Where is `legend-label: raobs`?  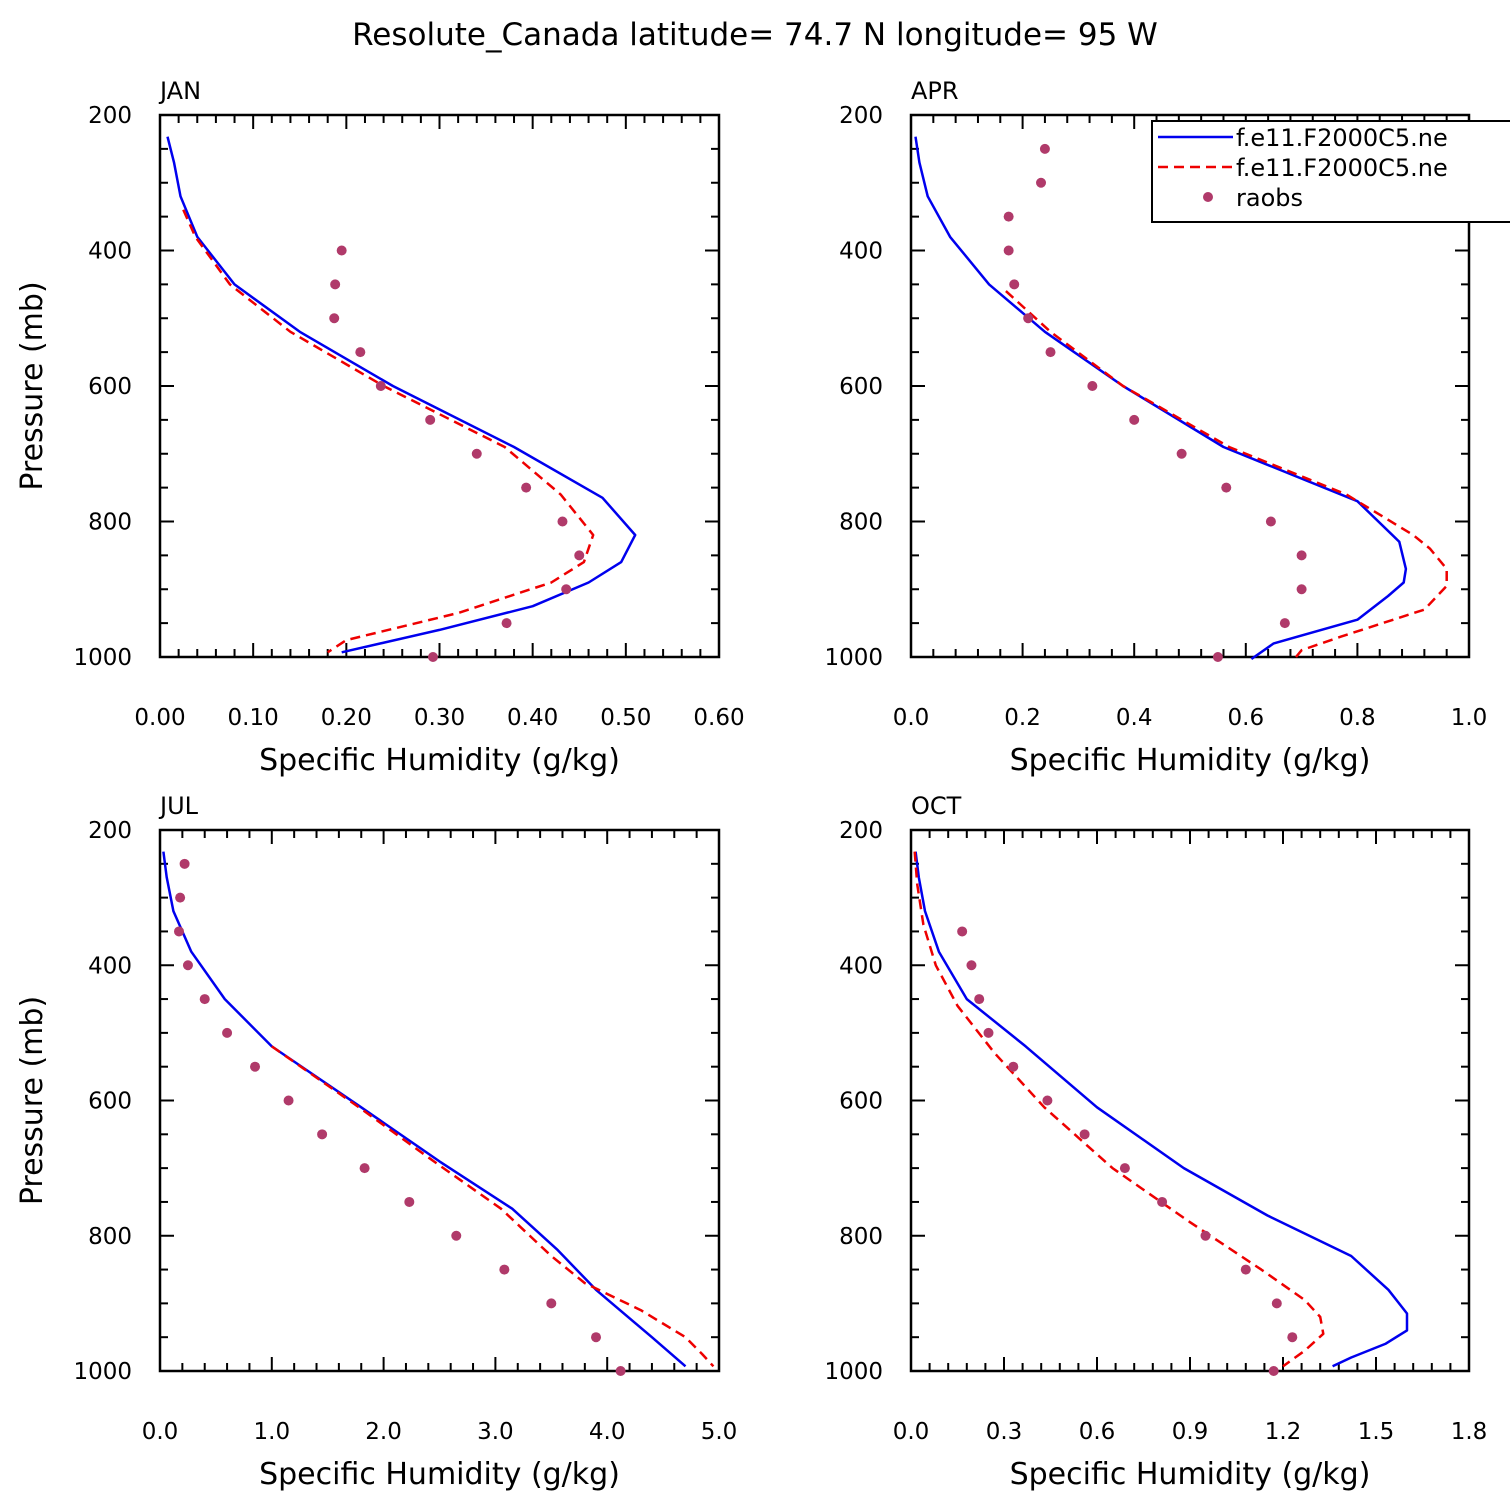 legend-label: raobs is located at coordinates (1269, 198).